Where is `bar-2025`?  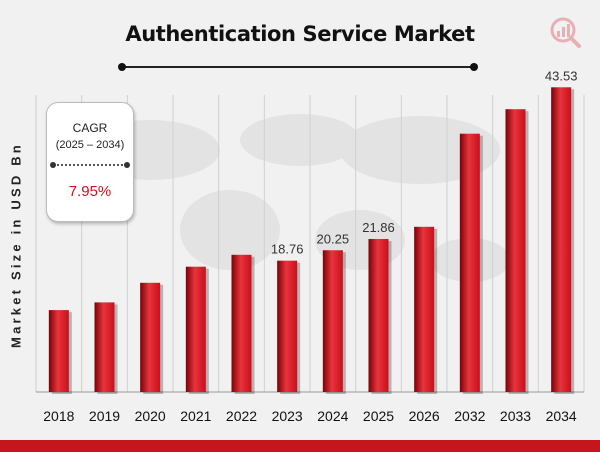 bar-2025 is located at coordinates (378, 315).